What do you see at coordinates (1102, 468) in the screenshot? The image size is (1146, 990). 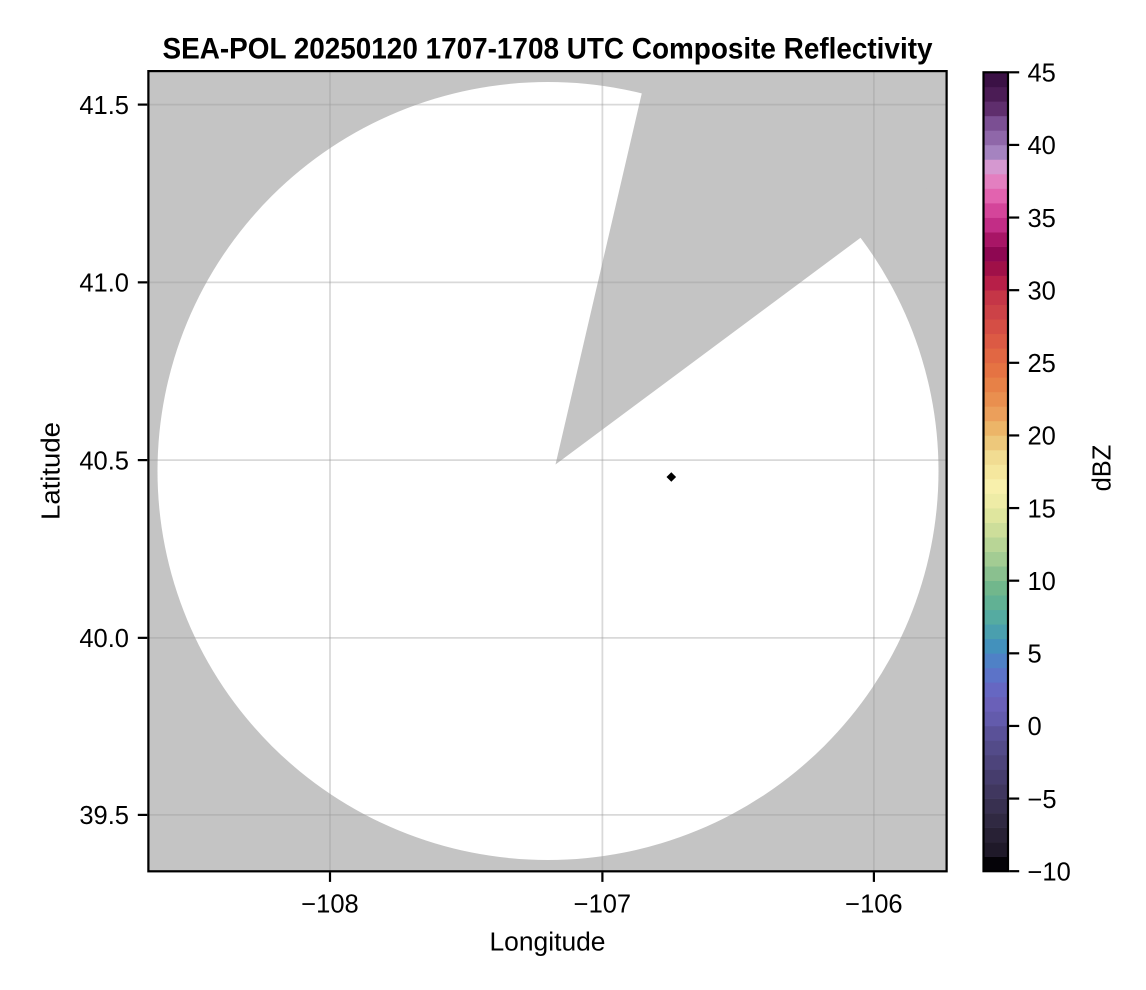 I see `svg-text: dBZ` at bounding box center [1102, 468].